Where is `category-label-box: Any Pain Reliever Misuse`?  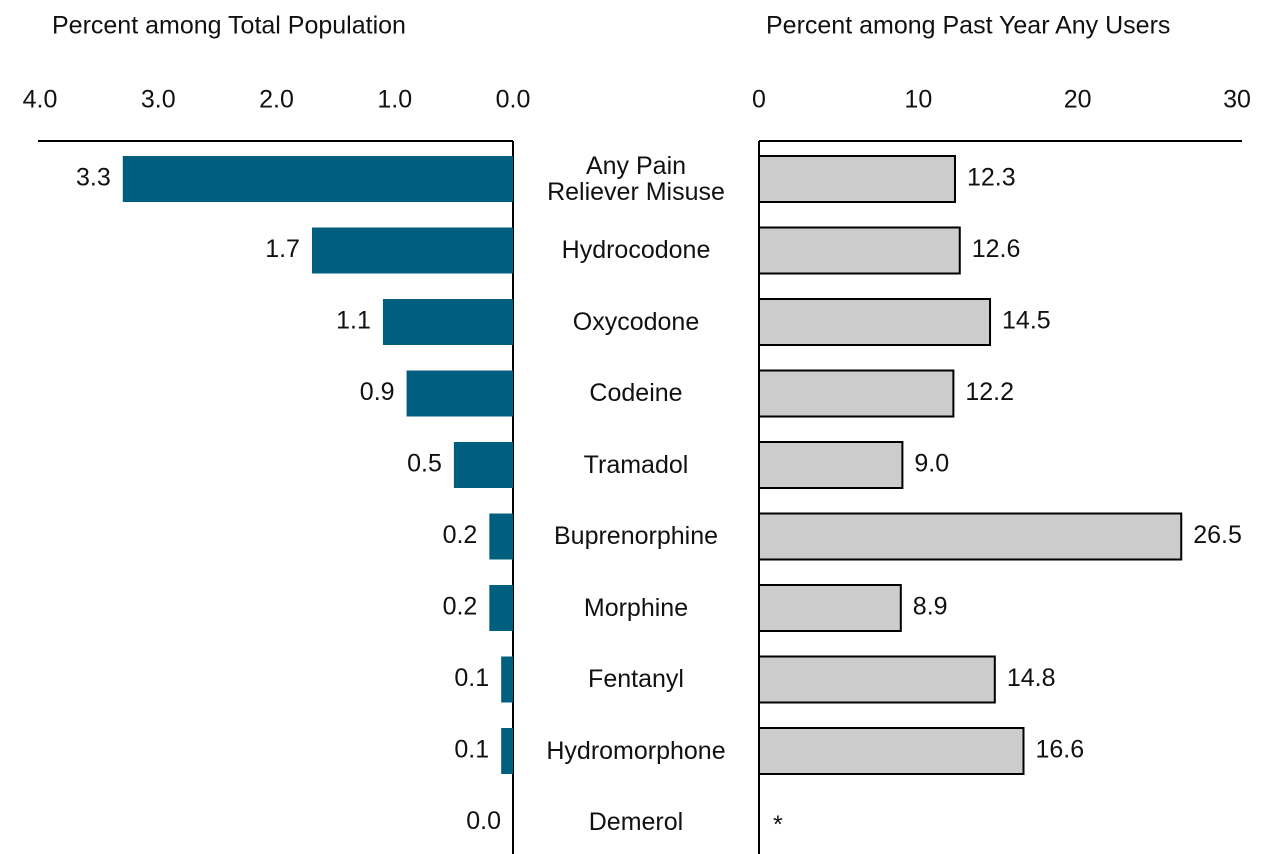
category-label-box: Any Pain Reliever Misuse is located at coordinates (636, 178).